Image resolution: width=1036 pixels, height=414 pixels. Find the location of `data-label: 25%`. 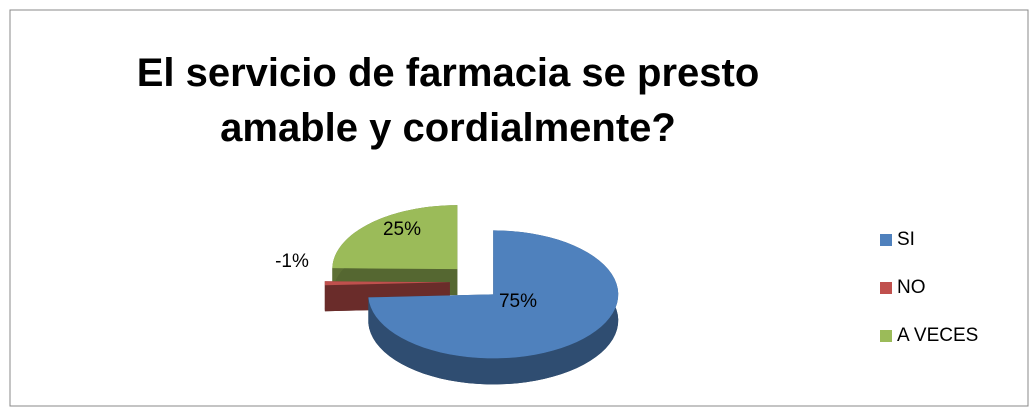

data-label: 25% is located at coordinates (402, 229).